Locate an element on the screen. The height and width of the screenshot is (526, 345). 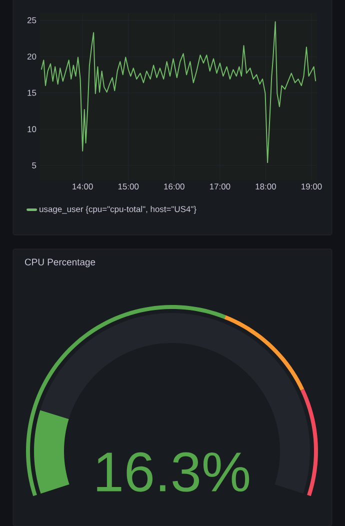
y-tick-label: 15 is located at coordinates (32, 93).